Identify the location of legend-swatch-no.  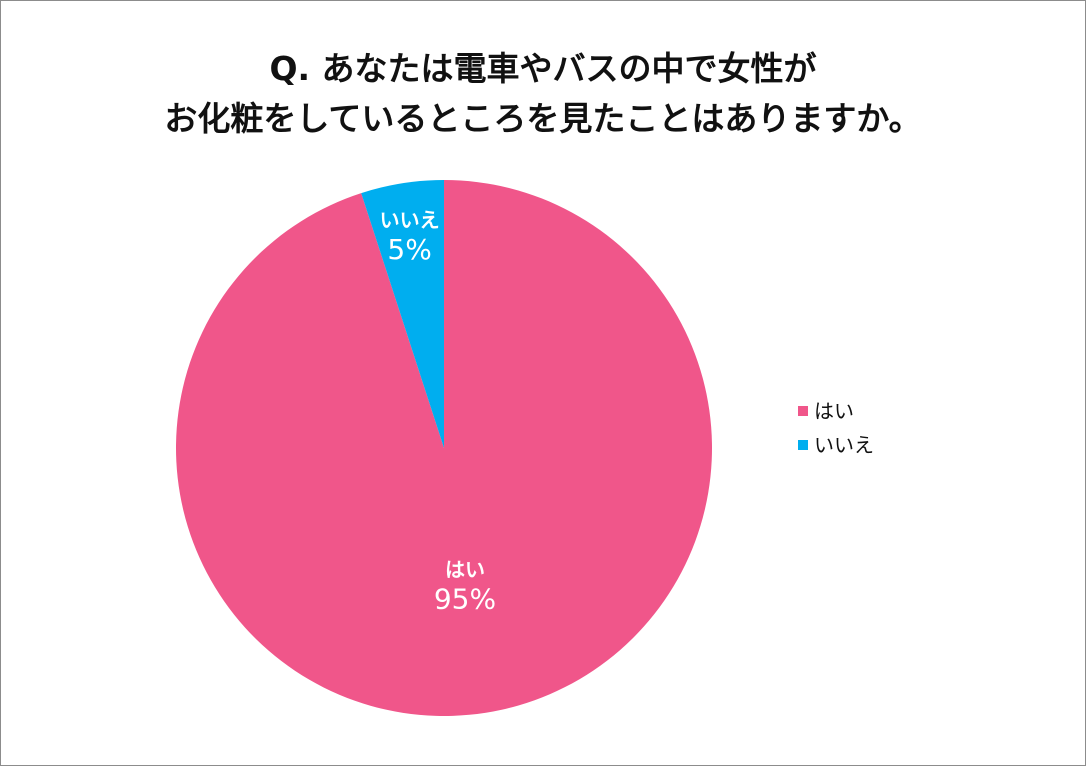
(803, 445).